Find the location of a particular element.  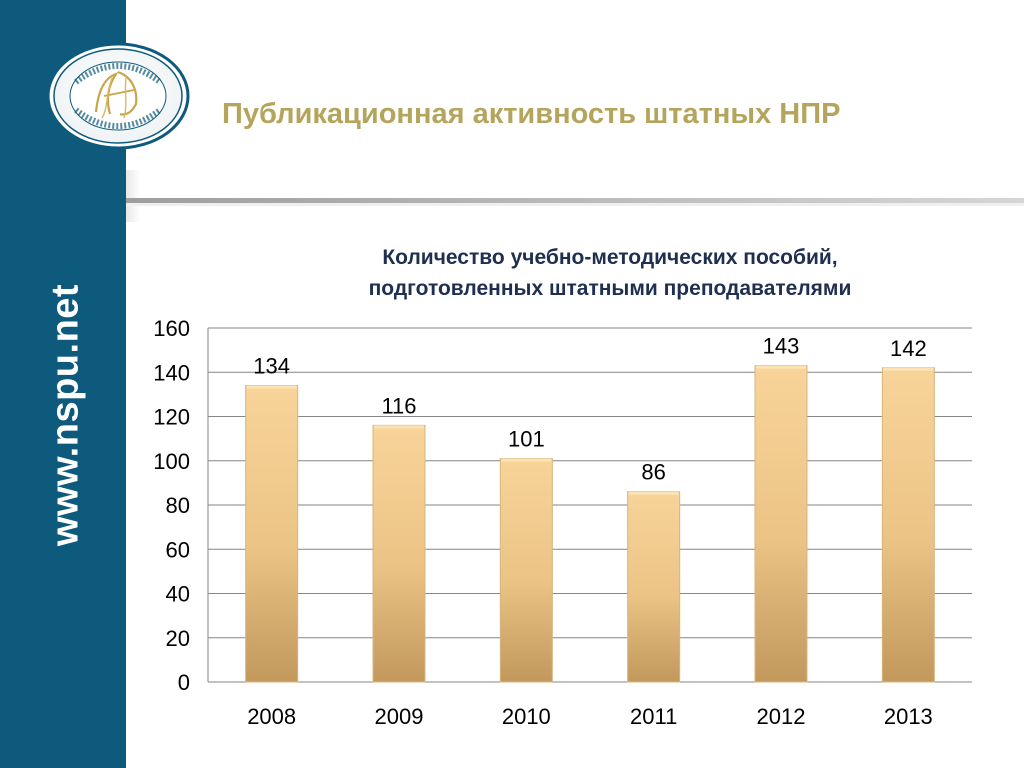

y-tick-label: 140 is located at coordinates (171, 372).